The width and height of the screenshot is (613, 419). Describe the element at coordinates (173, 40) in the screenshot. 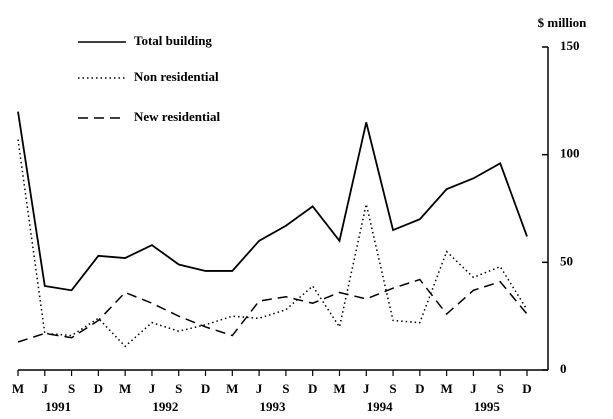

I see `legend-label: Total building` at that location.